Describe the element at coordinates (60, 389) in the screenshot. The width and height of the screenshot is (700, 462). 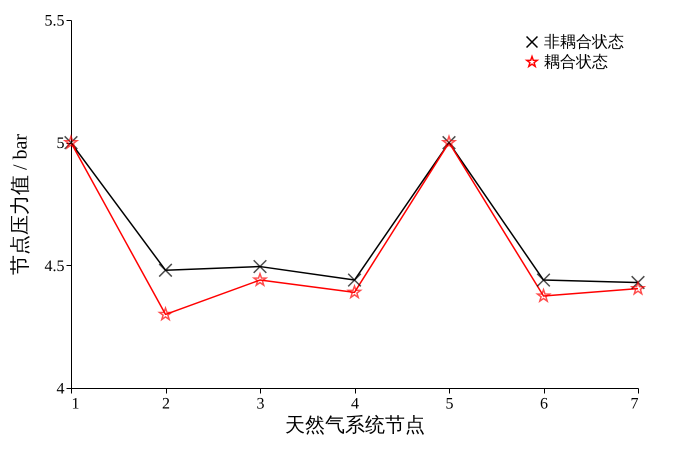
I see `y-tick-label: 4` at that location.